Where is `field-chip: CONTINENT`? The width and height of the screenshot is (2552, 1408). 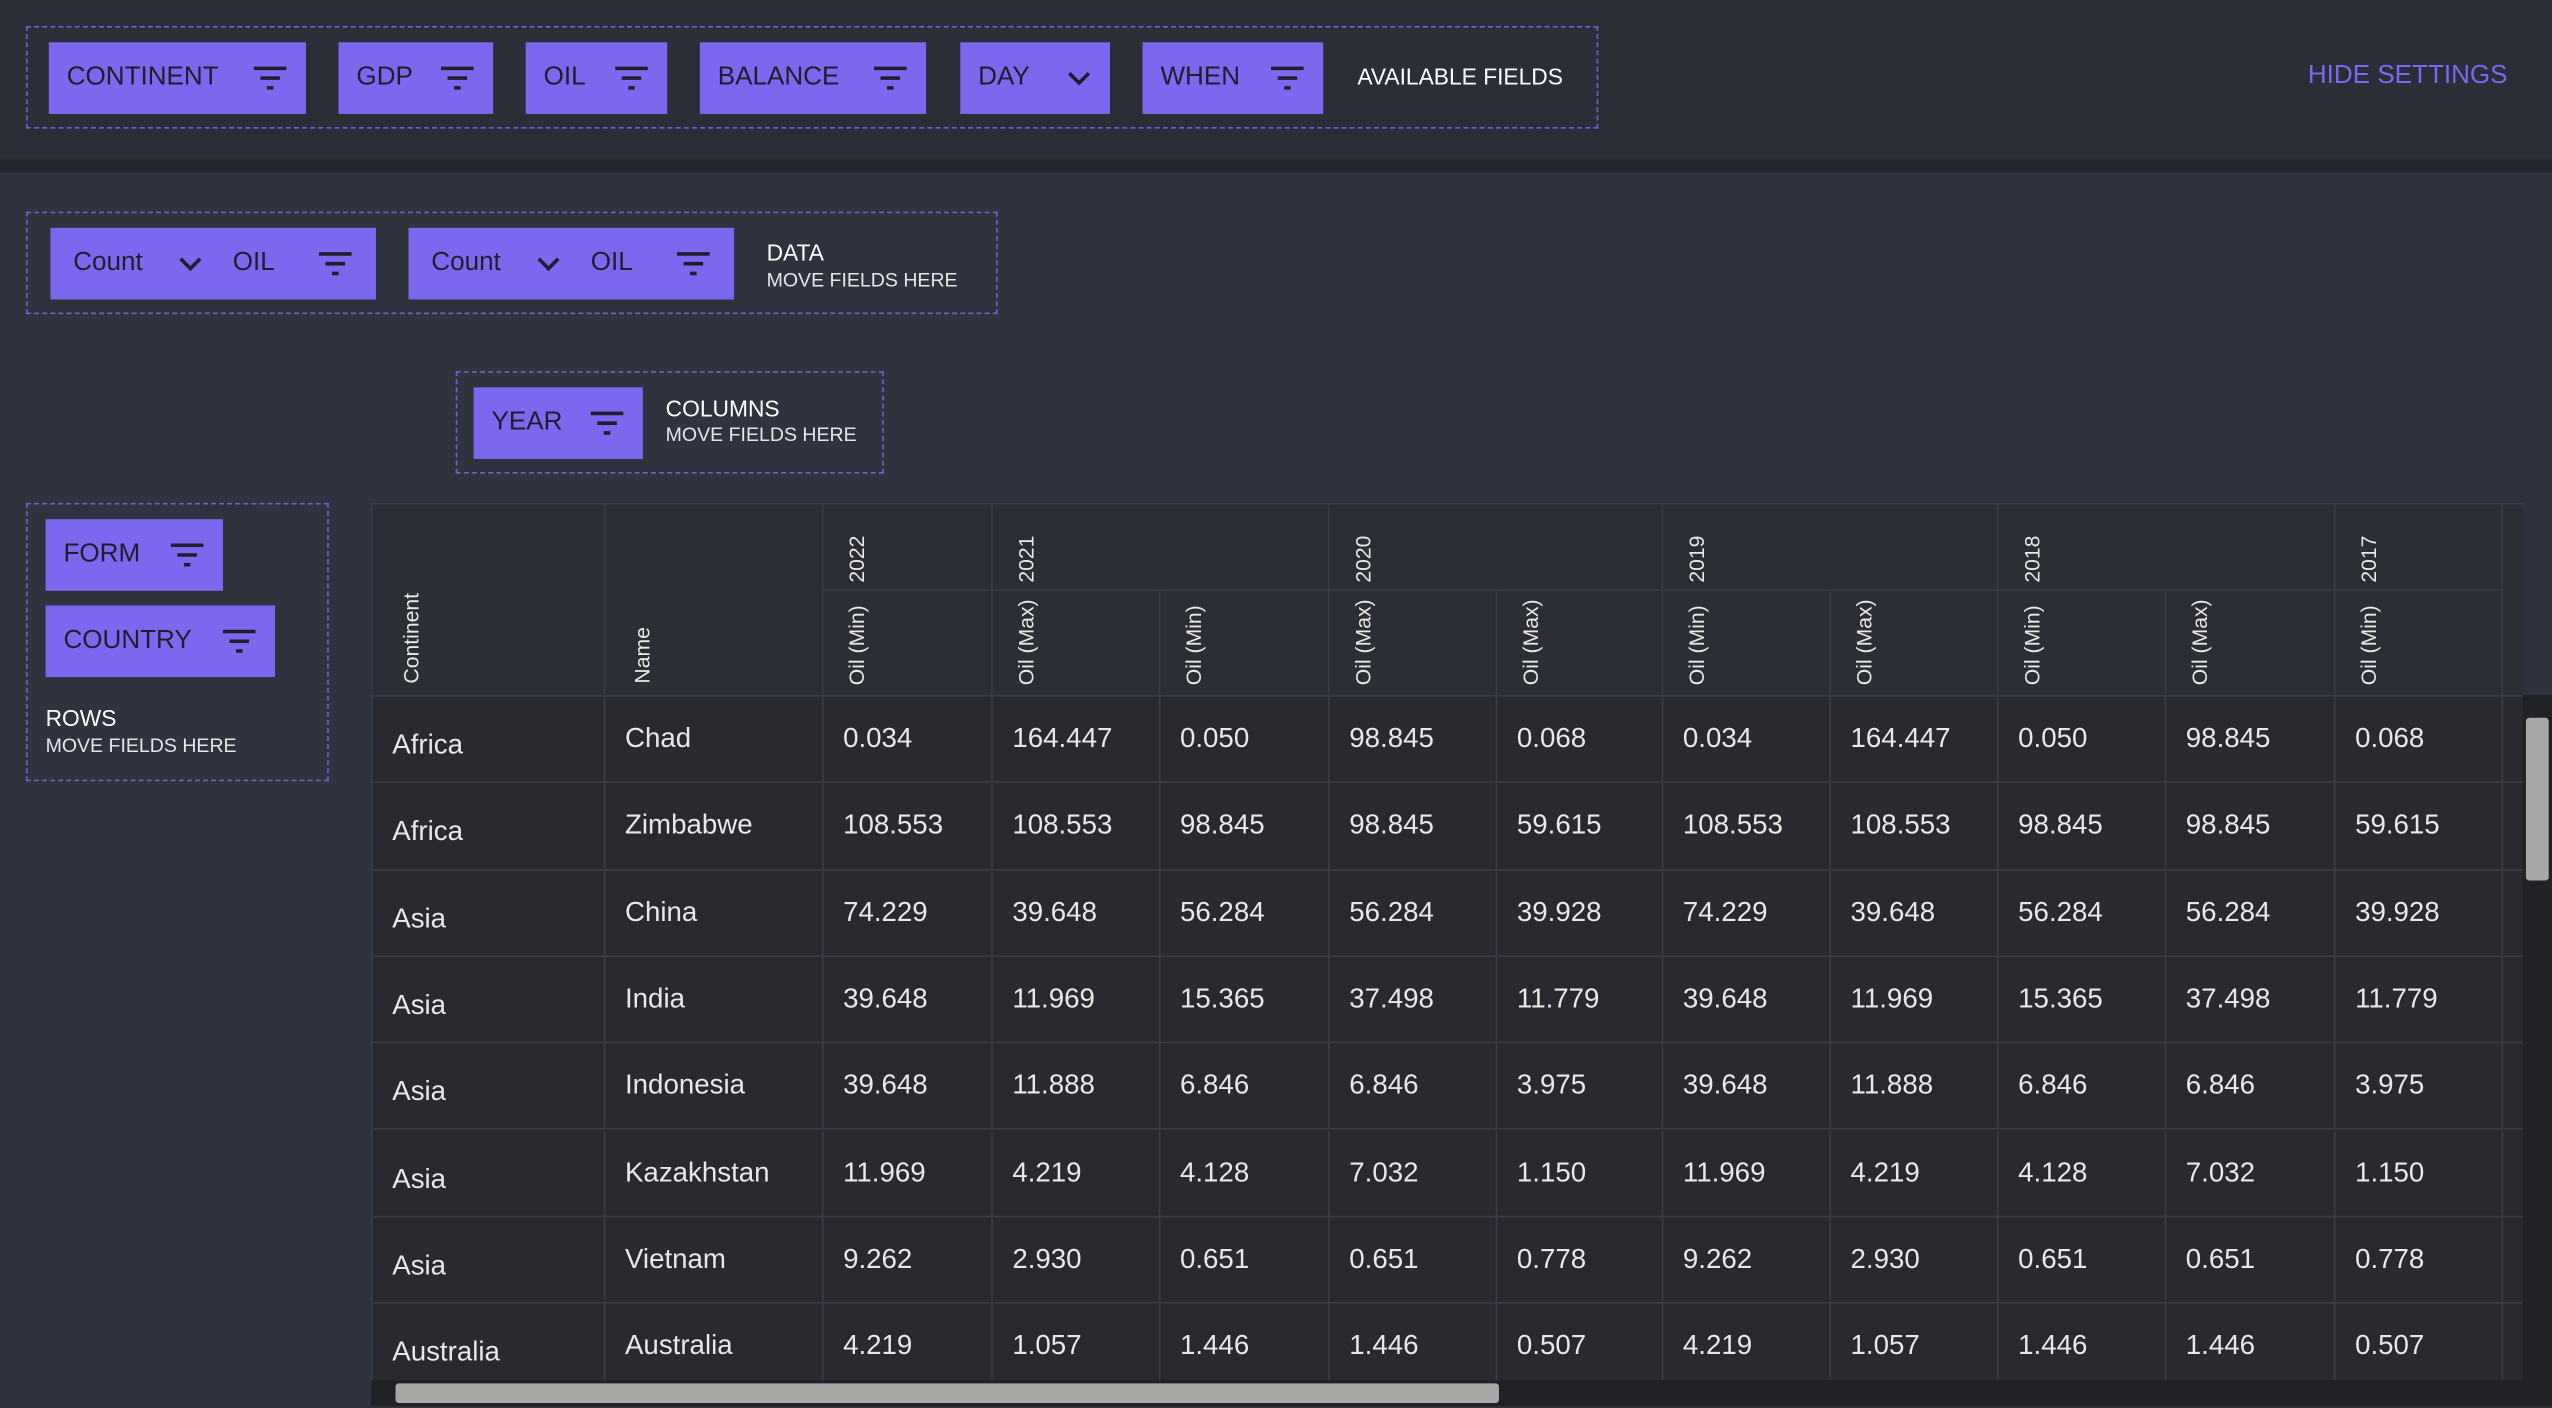
field-chip: CONTINENT is located at coordinates (177, 78).